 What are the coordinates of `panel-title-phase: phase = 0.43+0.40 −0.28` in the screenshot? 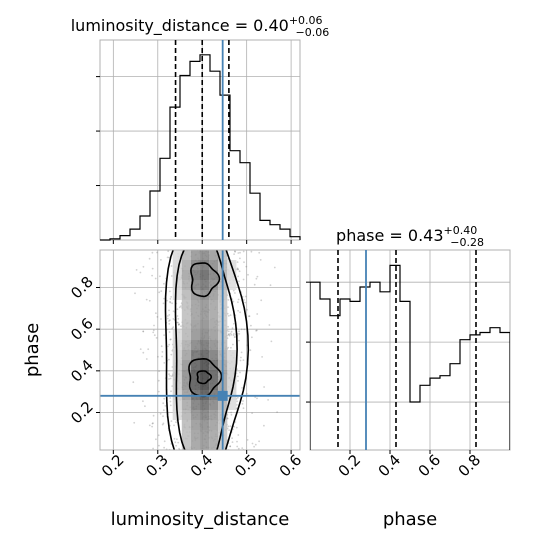 It's located at (410, 236).